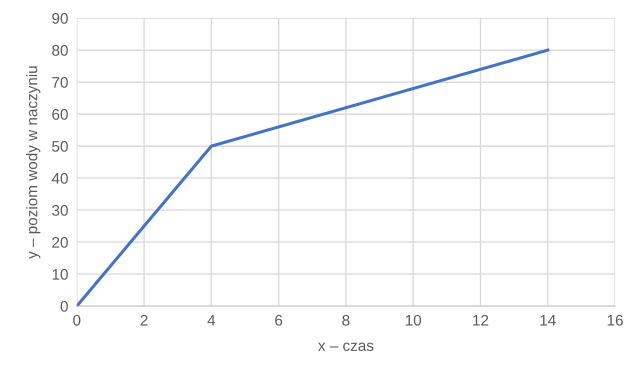 The height and width of the screenshot is (386, 640). Describe the element at coordinates (60, 18) in the screenshot. I see `y-tick-label: 90` at that location.